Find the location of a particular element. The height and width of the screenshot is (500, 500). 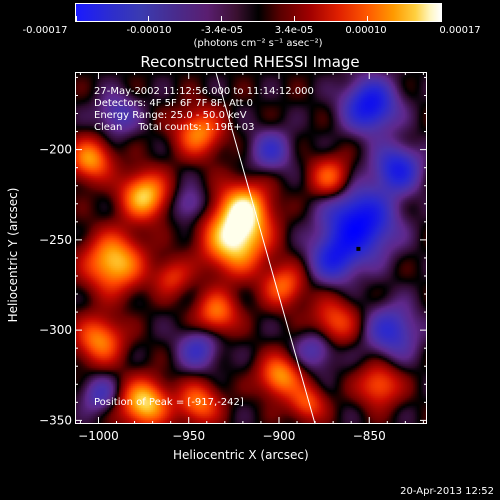

y-tick-label: −200 is located at coordinates (55, 150).